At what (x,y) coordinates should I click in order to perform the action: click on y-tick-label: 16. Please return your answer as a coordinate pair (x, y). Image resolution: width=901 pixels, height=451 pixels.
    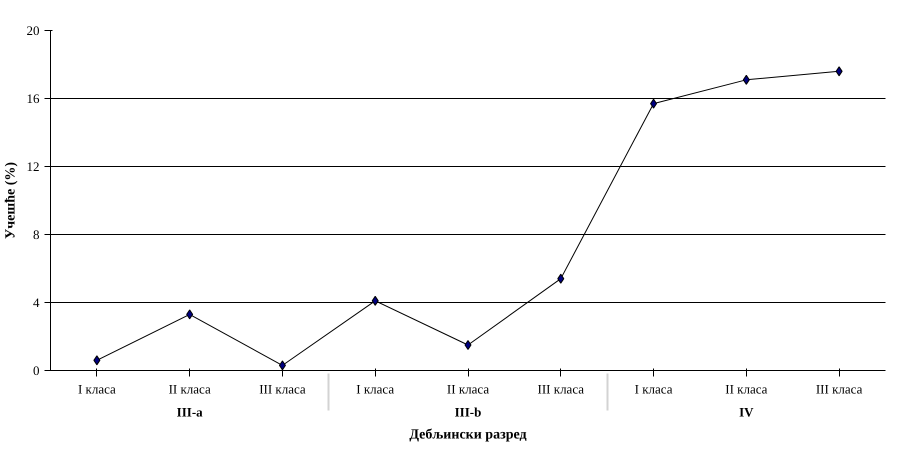
    Looking at the image, I should click on (33, 98).